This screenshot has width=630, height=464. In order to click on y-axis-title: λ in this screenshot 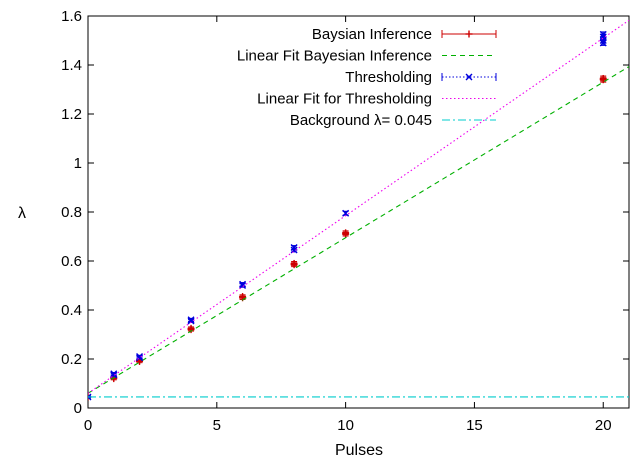, I will do `click(22, 213)`.